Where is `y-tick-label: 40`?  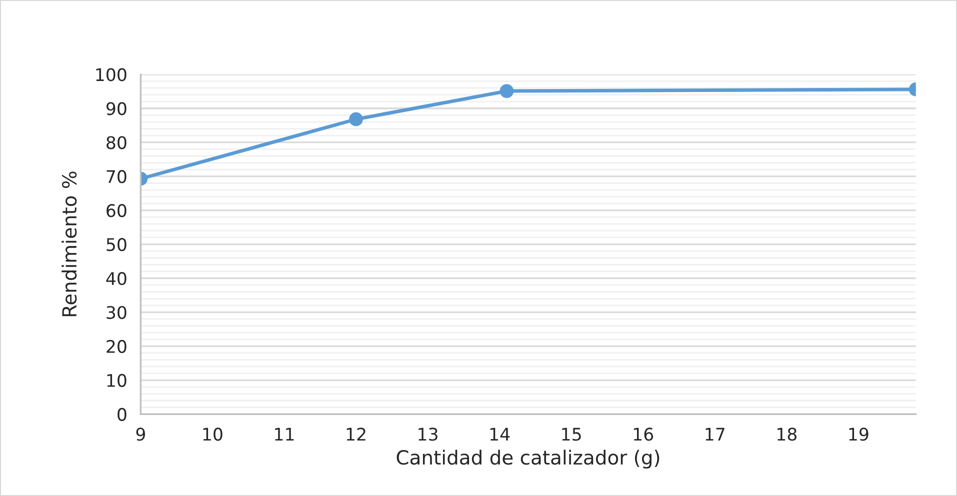
y-tick-label: 40 is located at coordinates (116, 279).